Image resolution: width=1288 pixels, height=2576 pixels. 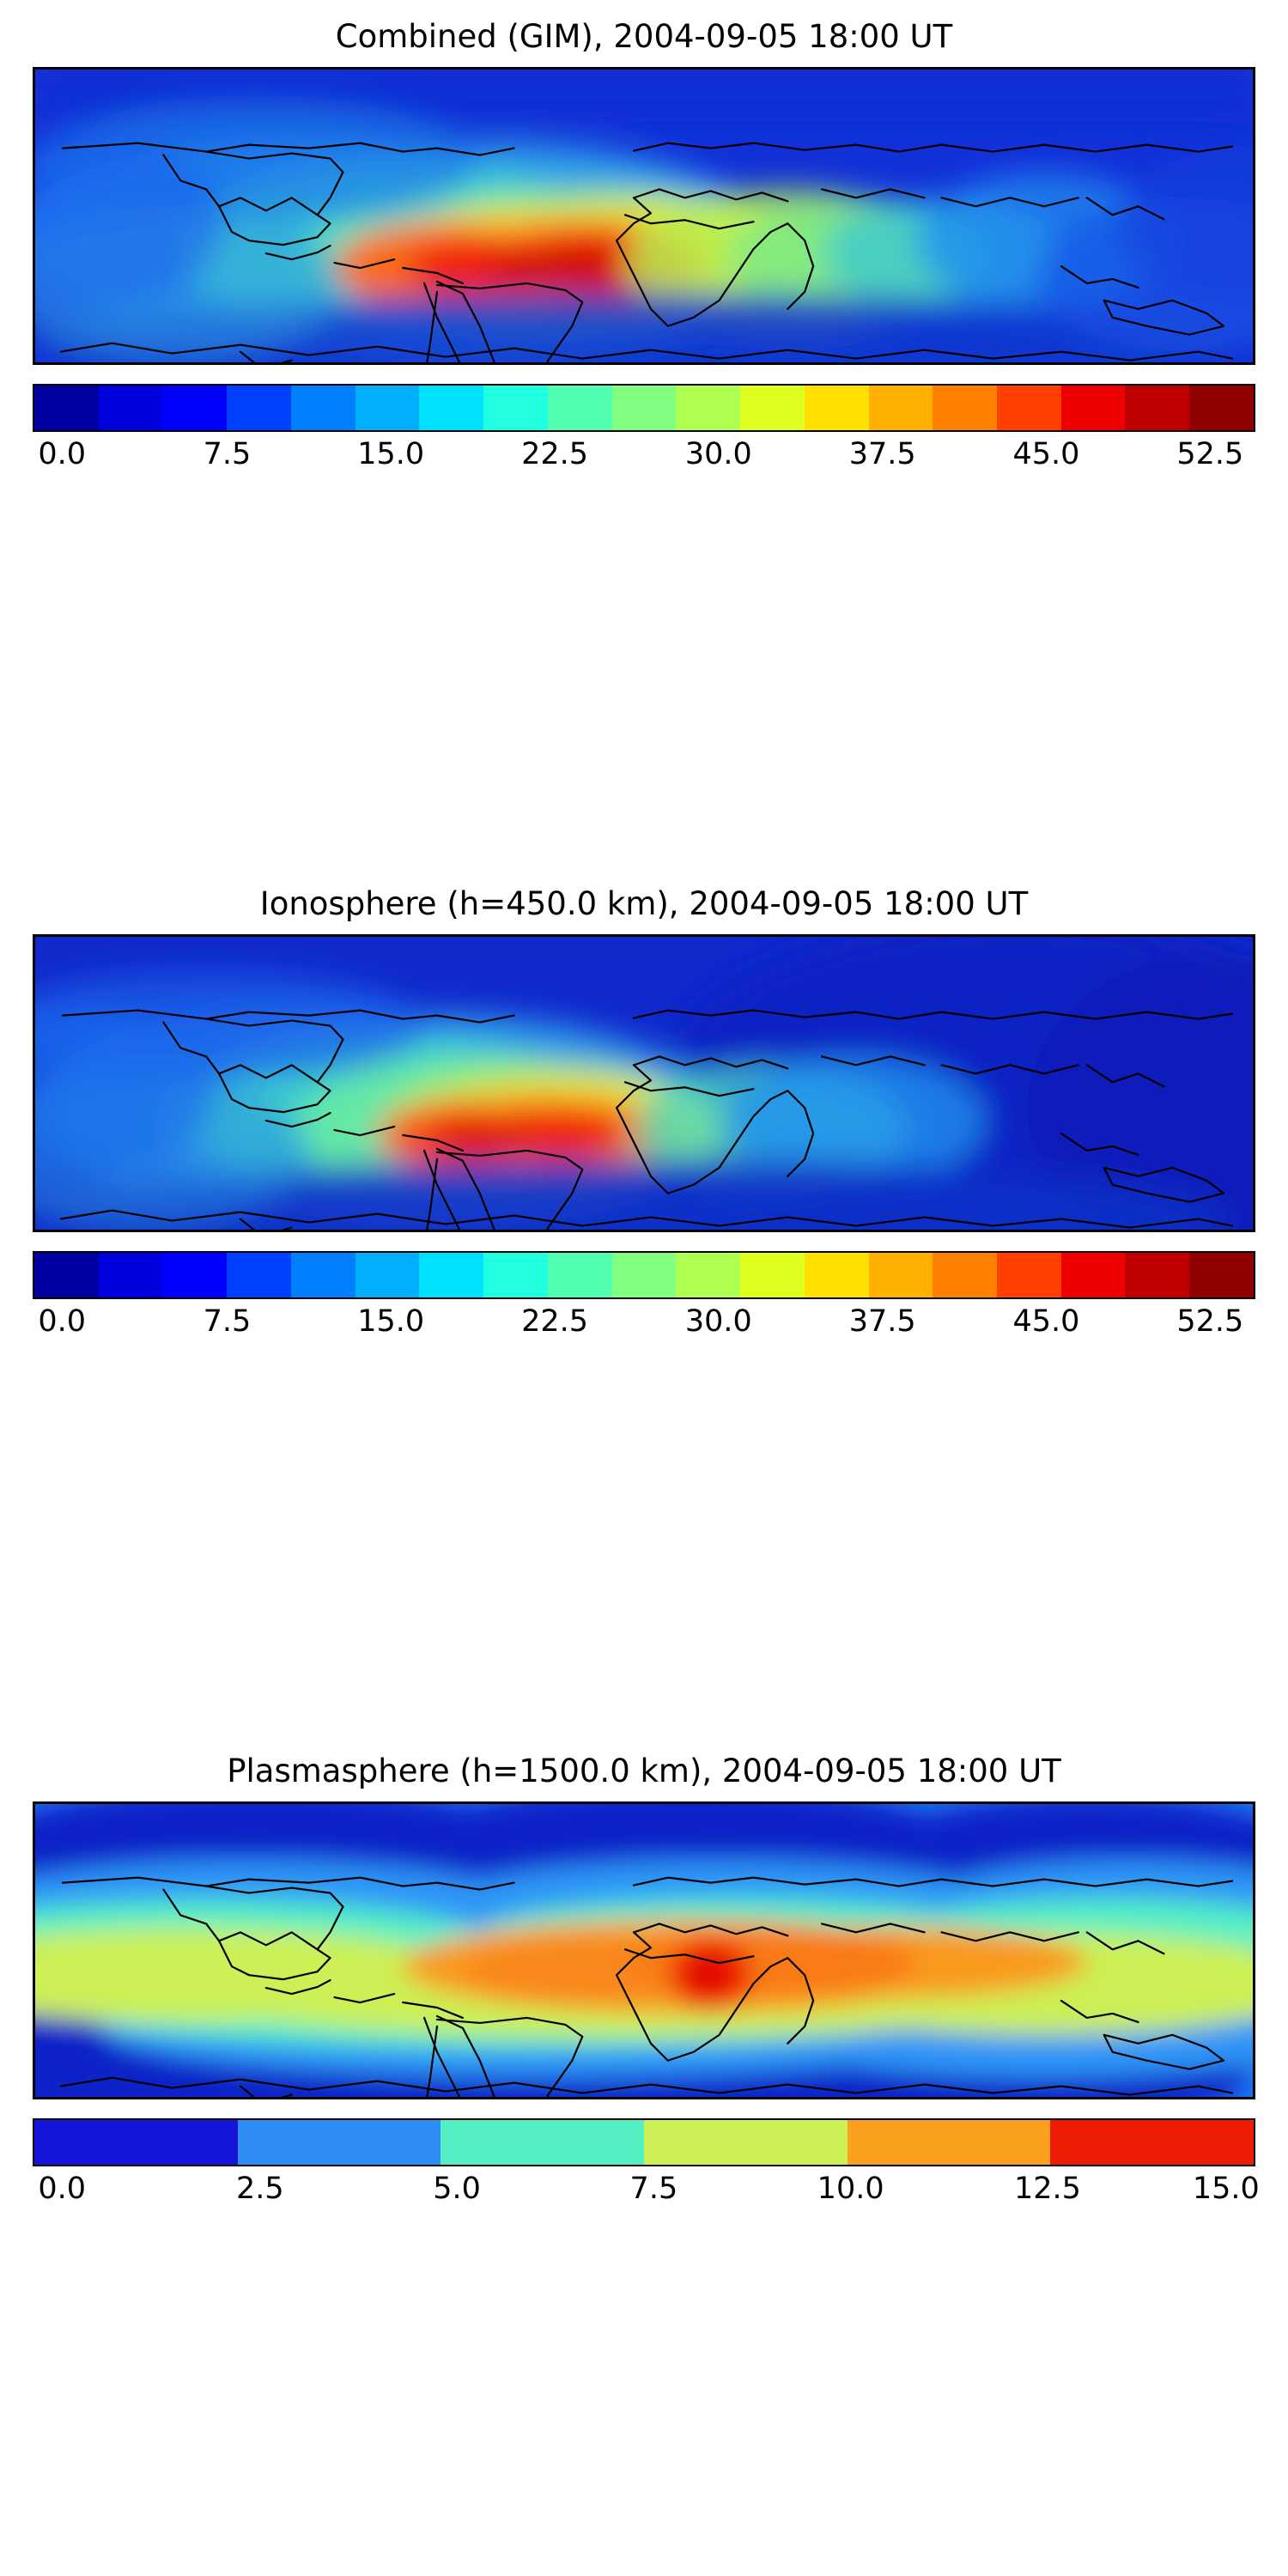 I want to click on colorbar-ticks-plasmasphere: 0.0 2.5 5.0 7.5 10.0 12.5 15.0, so click(x=646, y=2187).